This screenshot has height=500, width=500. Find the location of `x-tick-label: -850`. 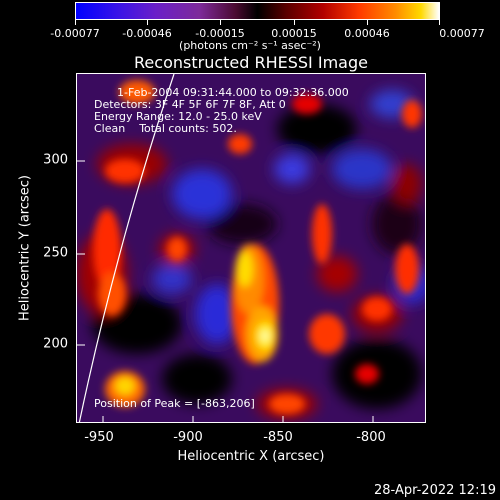

x-tick-label: -850 is located at coordinates (278, 437).